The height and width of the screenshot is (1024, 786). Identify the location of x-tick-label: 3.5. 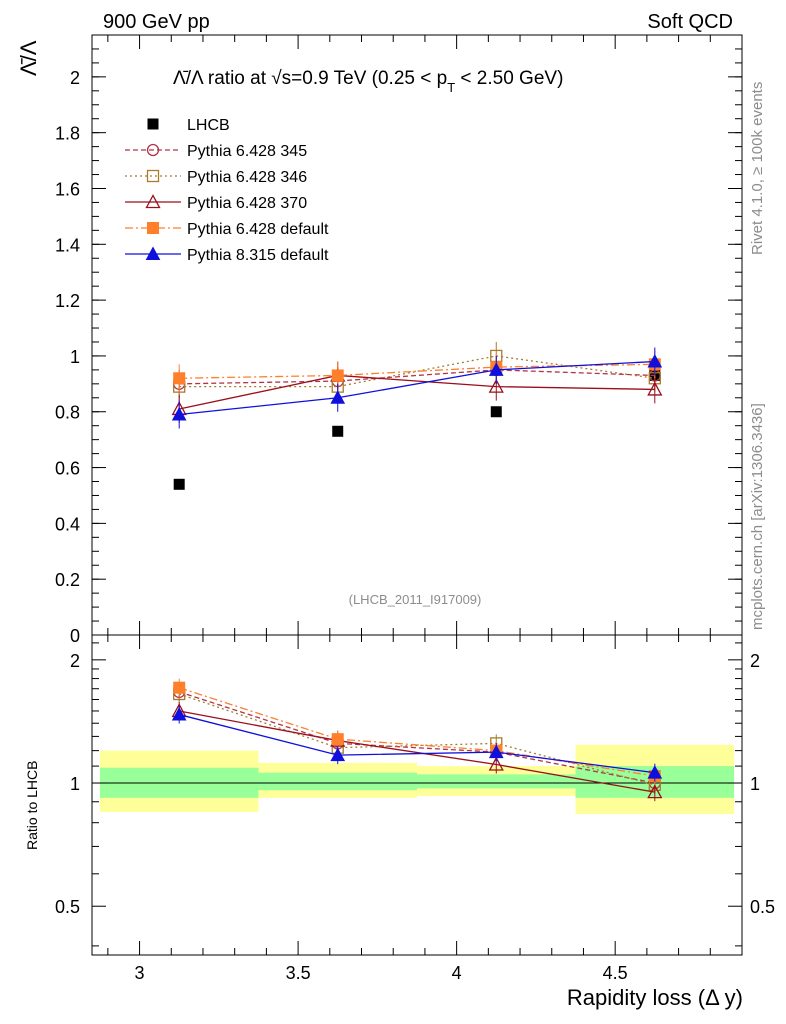
(298, 973).